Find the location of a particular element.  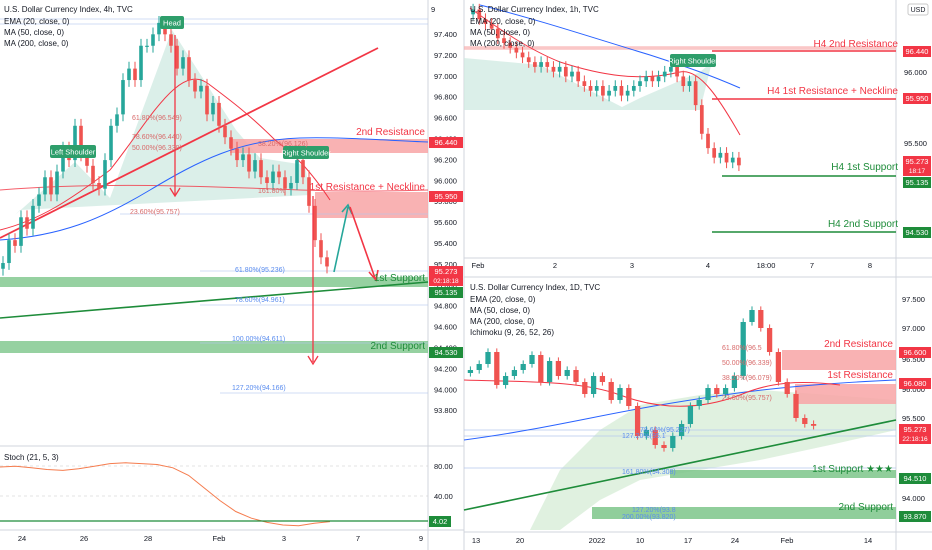

h1-badge-resistance-1: 95.950 is located at coordinates (917, 98).